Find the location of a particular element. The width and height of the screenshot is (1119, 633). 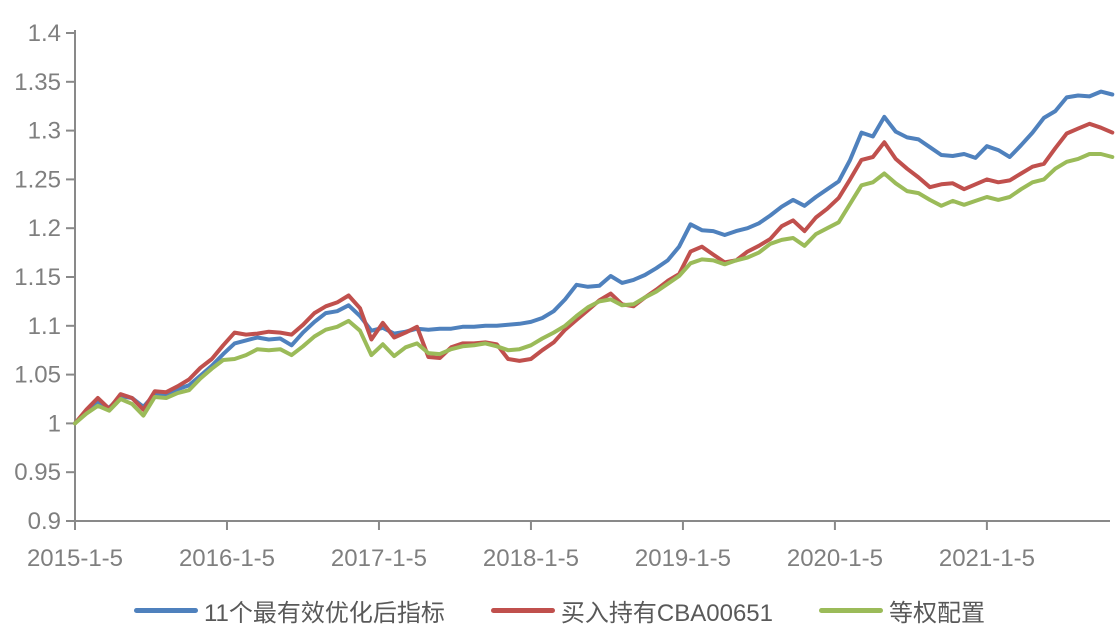

x-tick-label: 2019-1-5 is located at coordinates (683, 558).